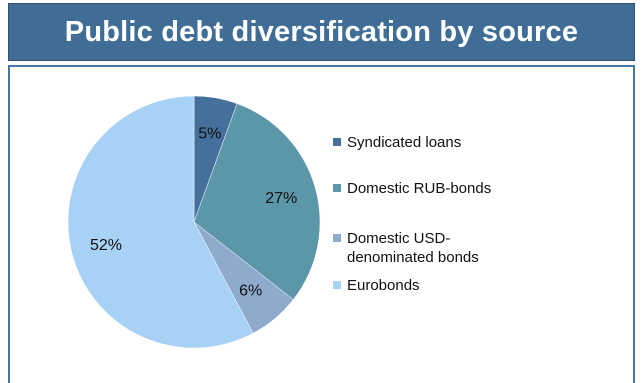 The height and width of the screenshot is (383, 644). I want to click on title-banner: Public debt diversification by source, so click(321, 32).